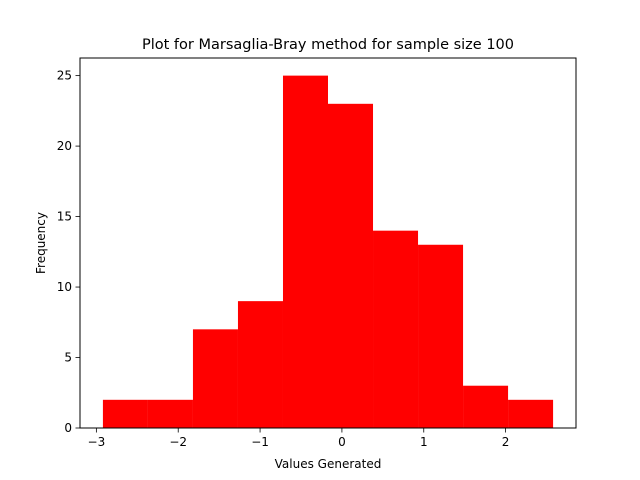 This screenshot has height=480, width=640. What do you see at coordinates (64, 287) in the screenshot?
I see `y-tick-label: 10` at bounding box center [64, 287].